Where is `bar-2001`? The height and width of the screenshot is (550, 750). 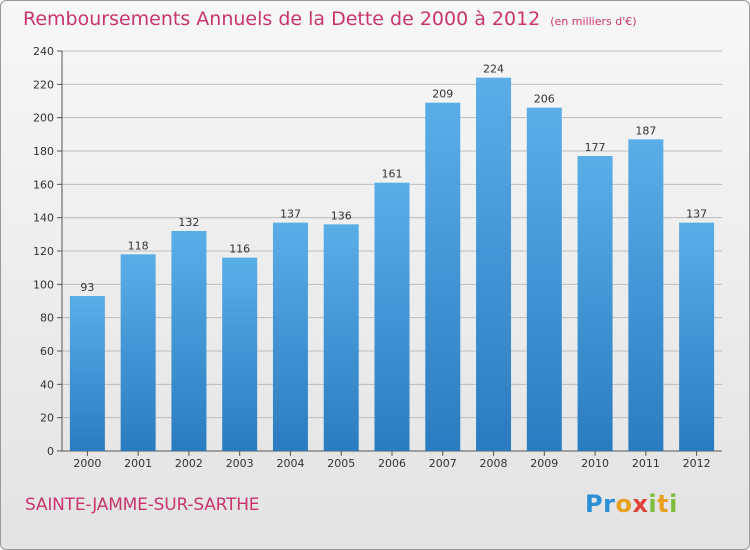 bar-2001 is located at coordinates (138, 352).